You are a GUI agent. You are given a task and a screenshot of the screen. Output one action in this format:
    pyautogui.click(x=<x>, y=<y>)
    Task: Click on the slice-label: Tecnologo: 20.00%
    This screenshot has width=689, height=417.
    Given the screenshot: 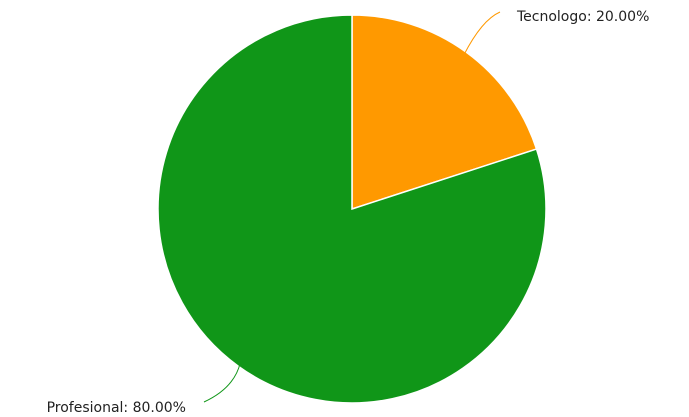 What is the action you would take?
    pyautogui.click(x=582, y=17)
    